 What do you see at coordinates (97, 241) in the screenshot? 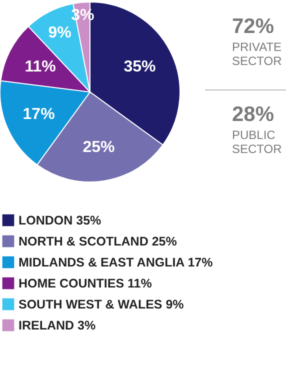
I see `legend-label: NORTH & SCOTLAND 25%` at bounding box center [97, 241].